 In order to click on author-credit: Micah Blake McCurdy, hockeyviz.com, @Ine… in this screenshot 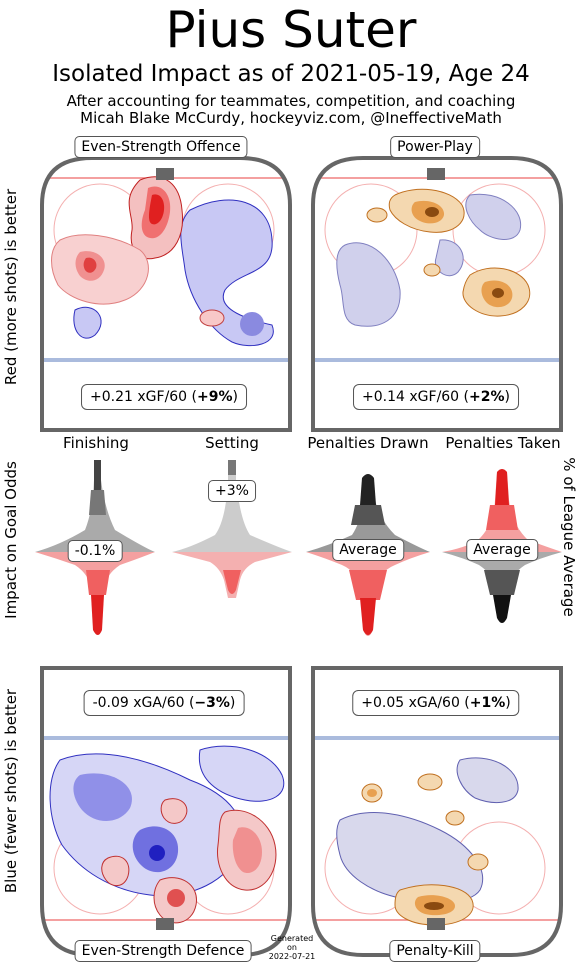, I will do `click(291, 118)`.